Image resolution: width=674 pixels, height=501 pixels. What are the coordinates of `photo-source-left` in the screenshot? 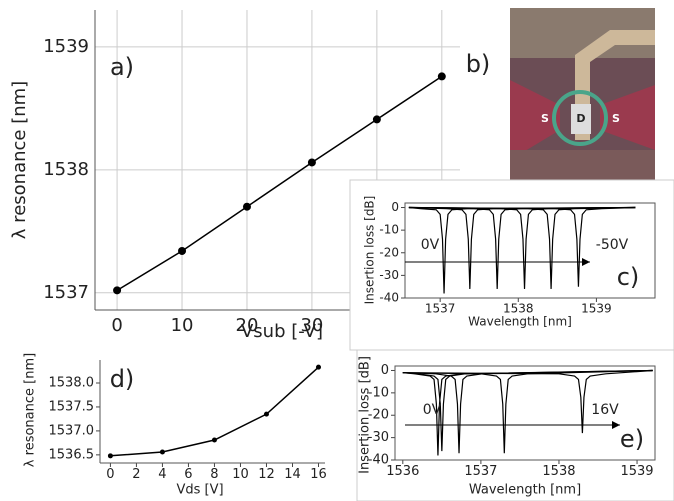 It's located at (535, 120).